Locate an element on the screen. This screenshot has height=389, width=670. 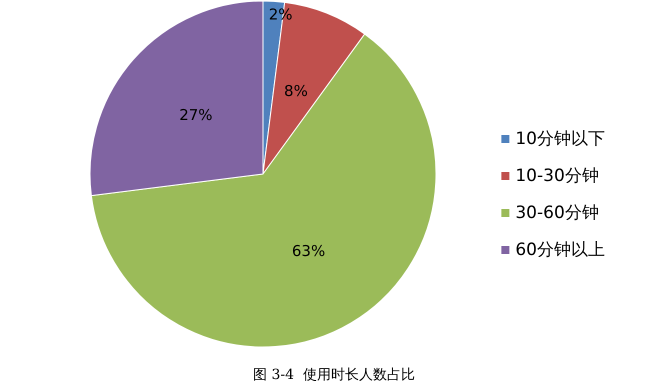
legend-label: 10-30分钟 is located at coordinates (557, 176).